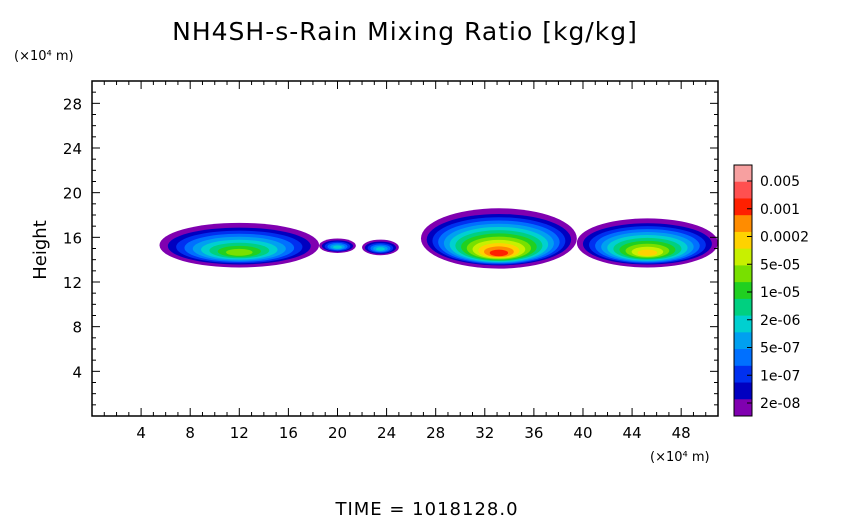  What do you see at coordinates (780, 182) in the screenshot?
I see `colorbar-label: 0.005` at bounding box center [780, 182].